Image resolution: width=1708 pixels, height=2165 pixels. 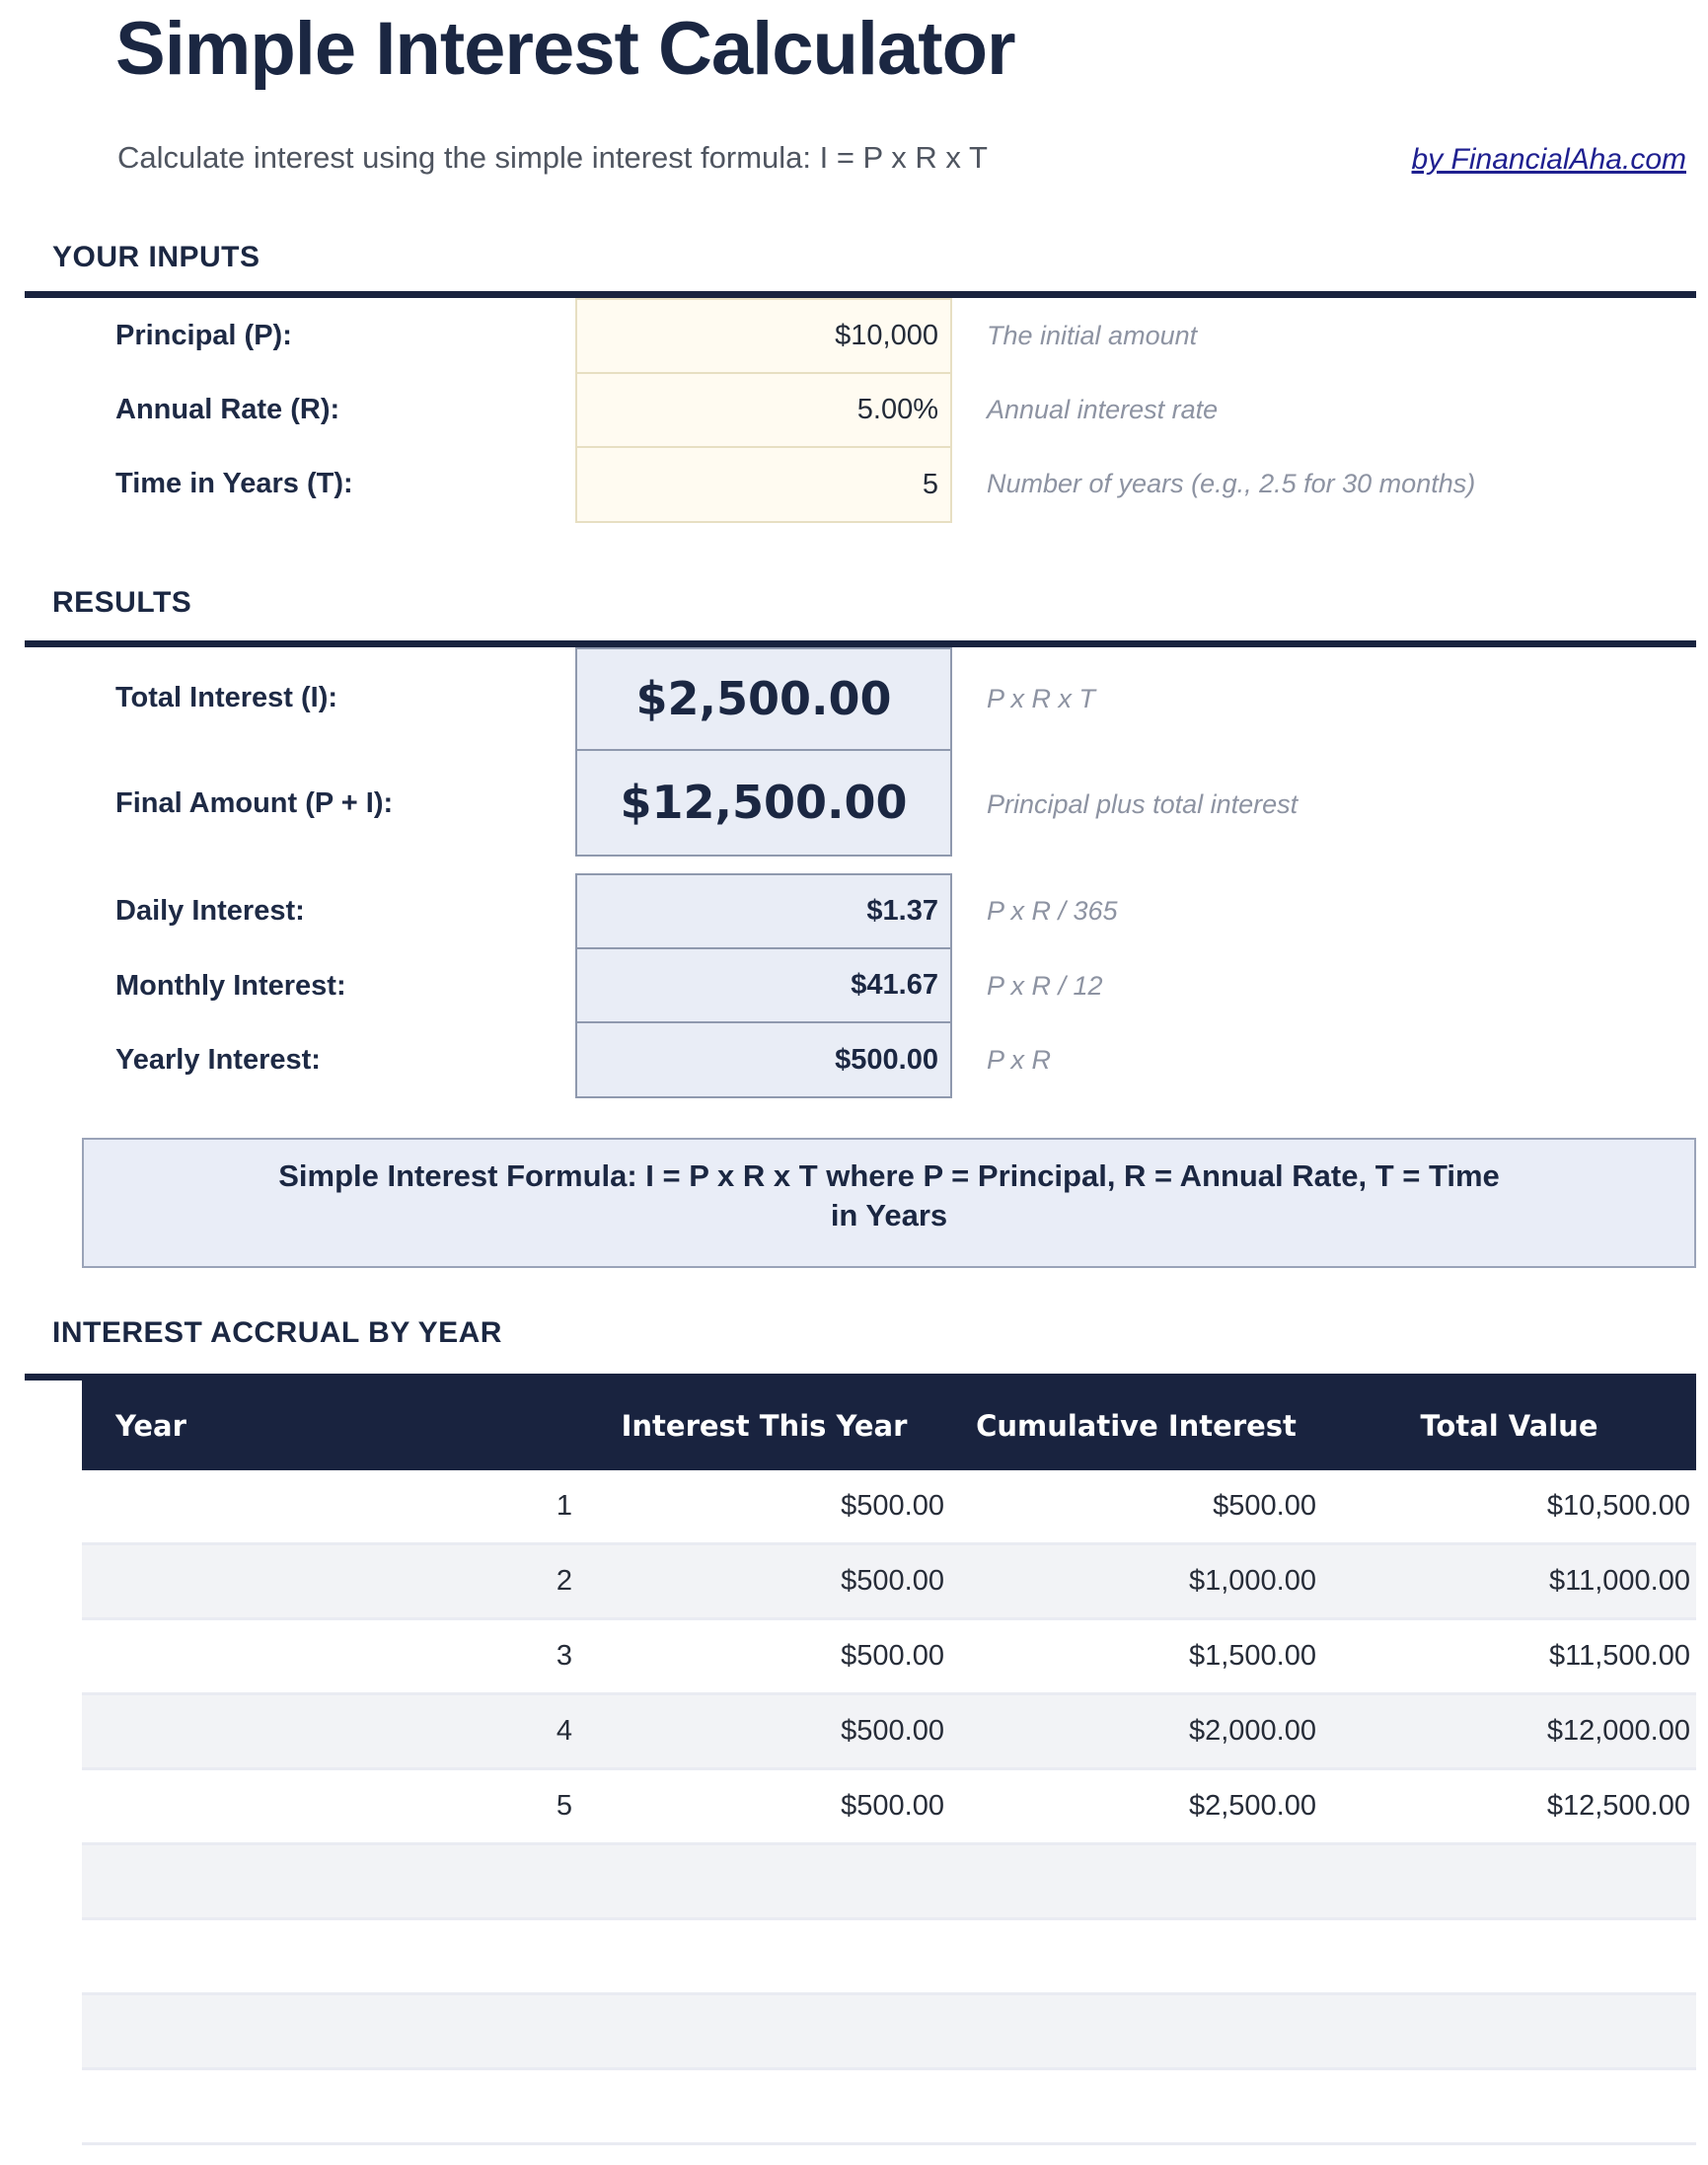 I want to click on table-cell: $11,500.00, so click(x=1619, y=1656).